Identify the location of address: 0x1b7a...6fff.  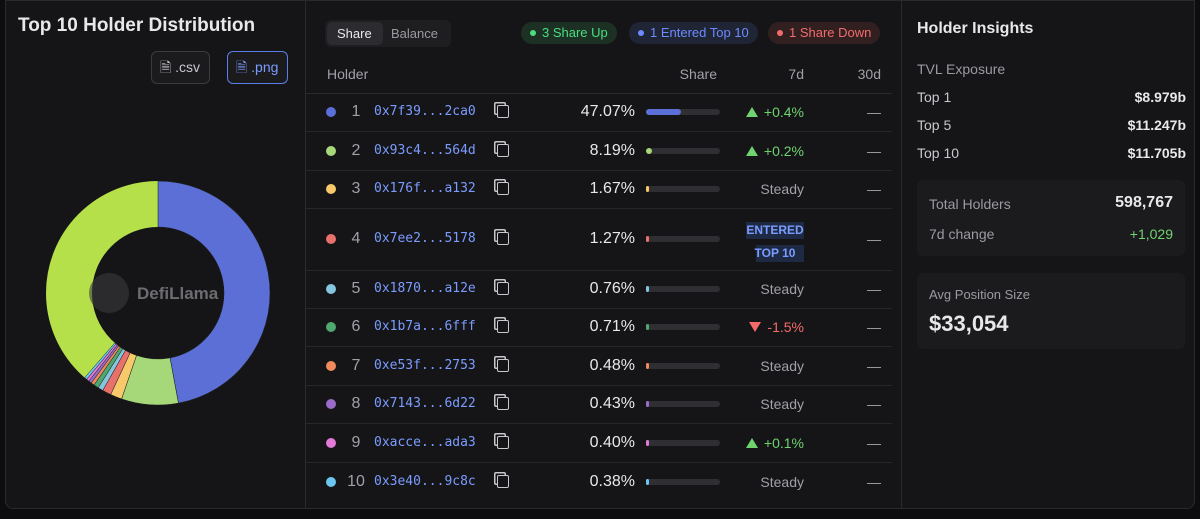
(425, 326).